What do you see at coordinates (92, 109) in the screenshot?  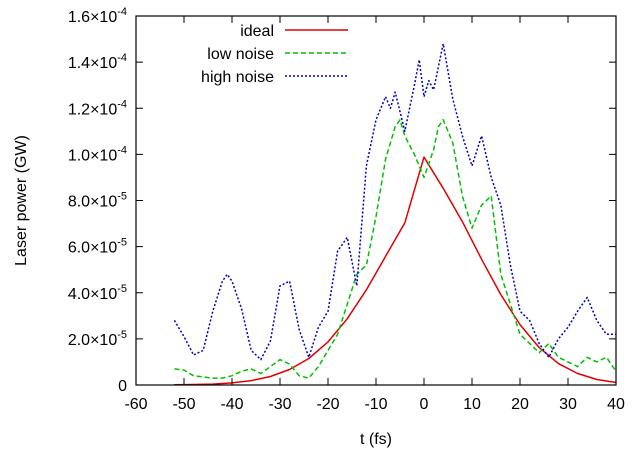 I see `y-tick-mantissa: 1.2×10` at bounding box center [92, 109].